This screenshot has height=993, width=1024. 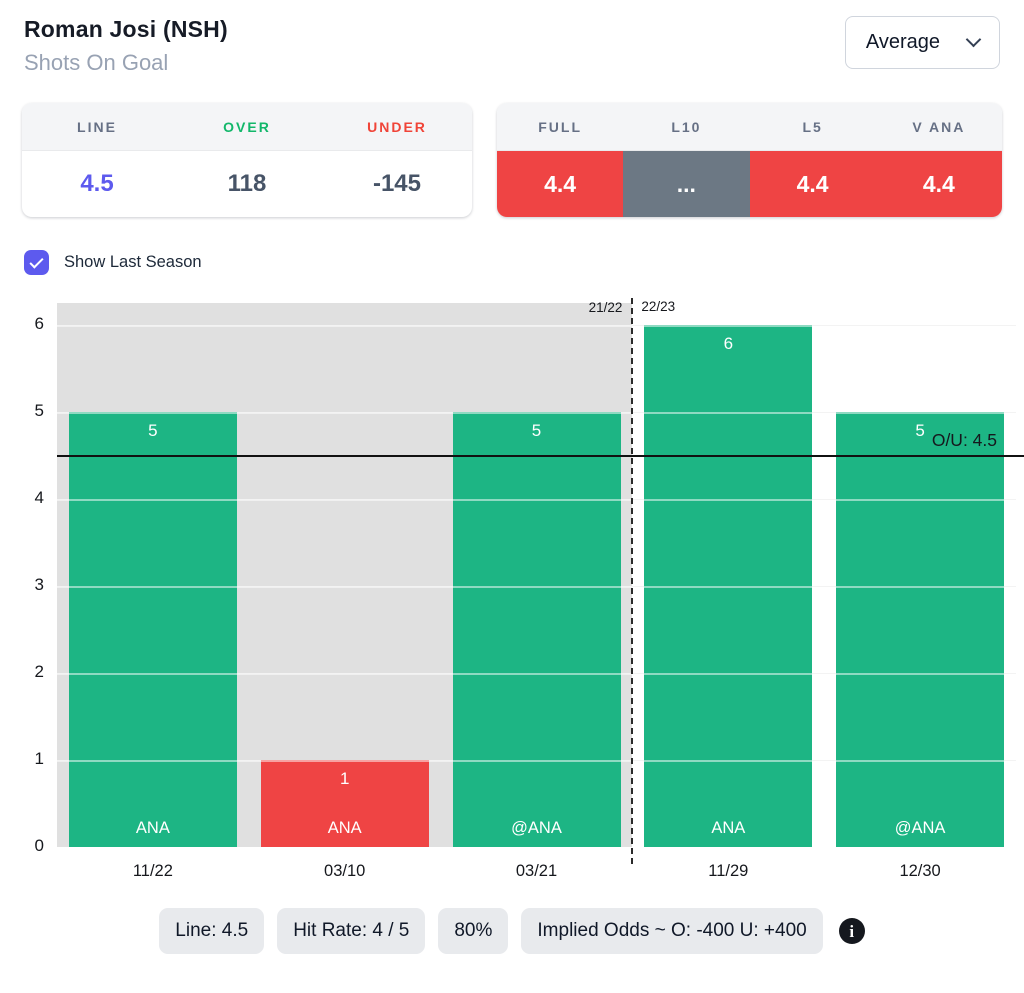 What do you see at coordinates (939, 126) in the screenshot?
I see `vs-opp-column-header: V ANA` at bounding box center [939, 126].